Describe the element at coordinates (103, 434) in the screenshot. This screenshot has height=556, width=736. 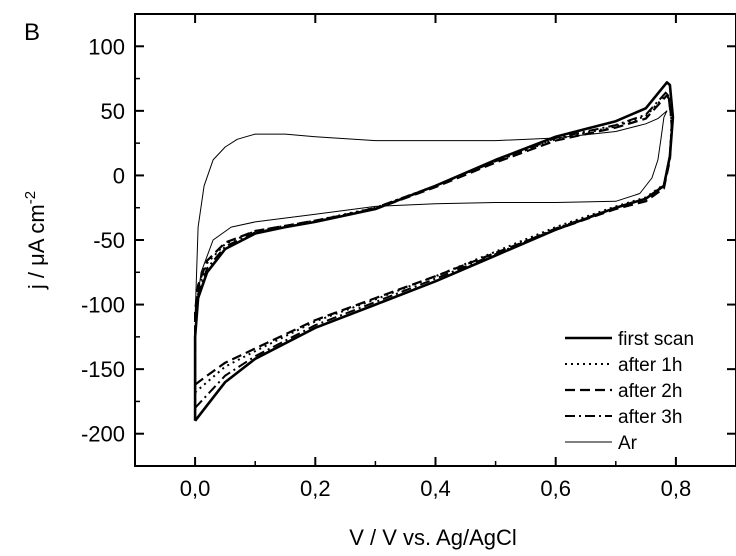
I see `y-tick-label: -200` at that location.